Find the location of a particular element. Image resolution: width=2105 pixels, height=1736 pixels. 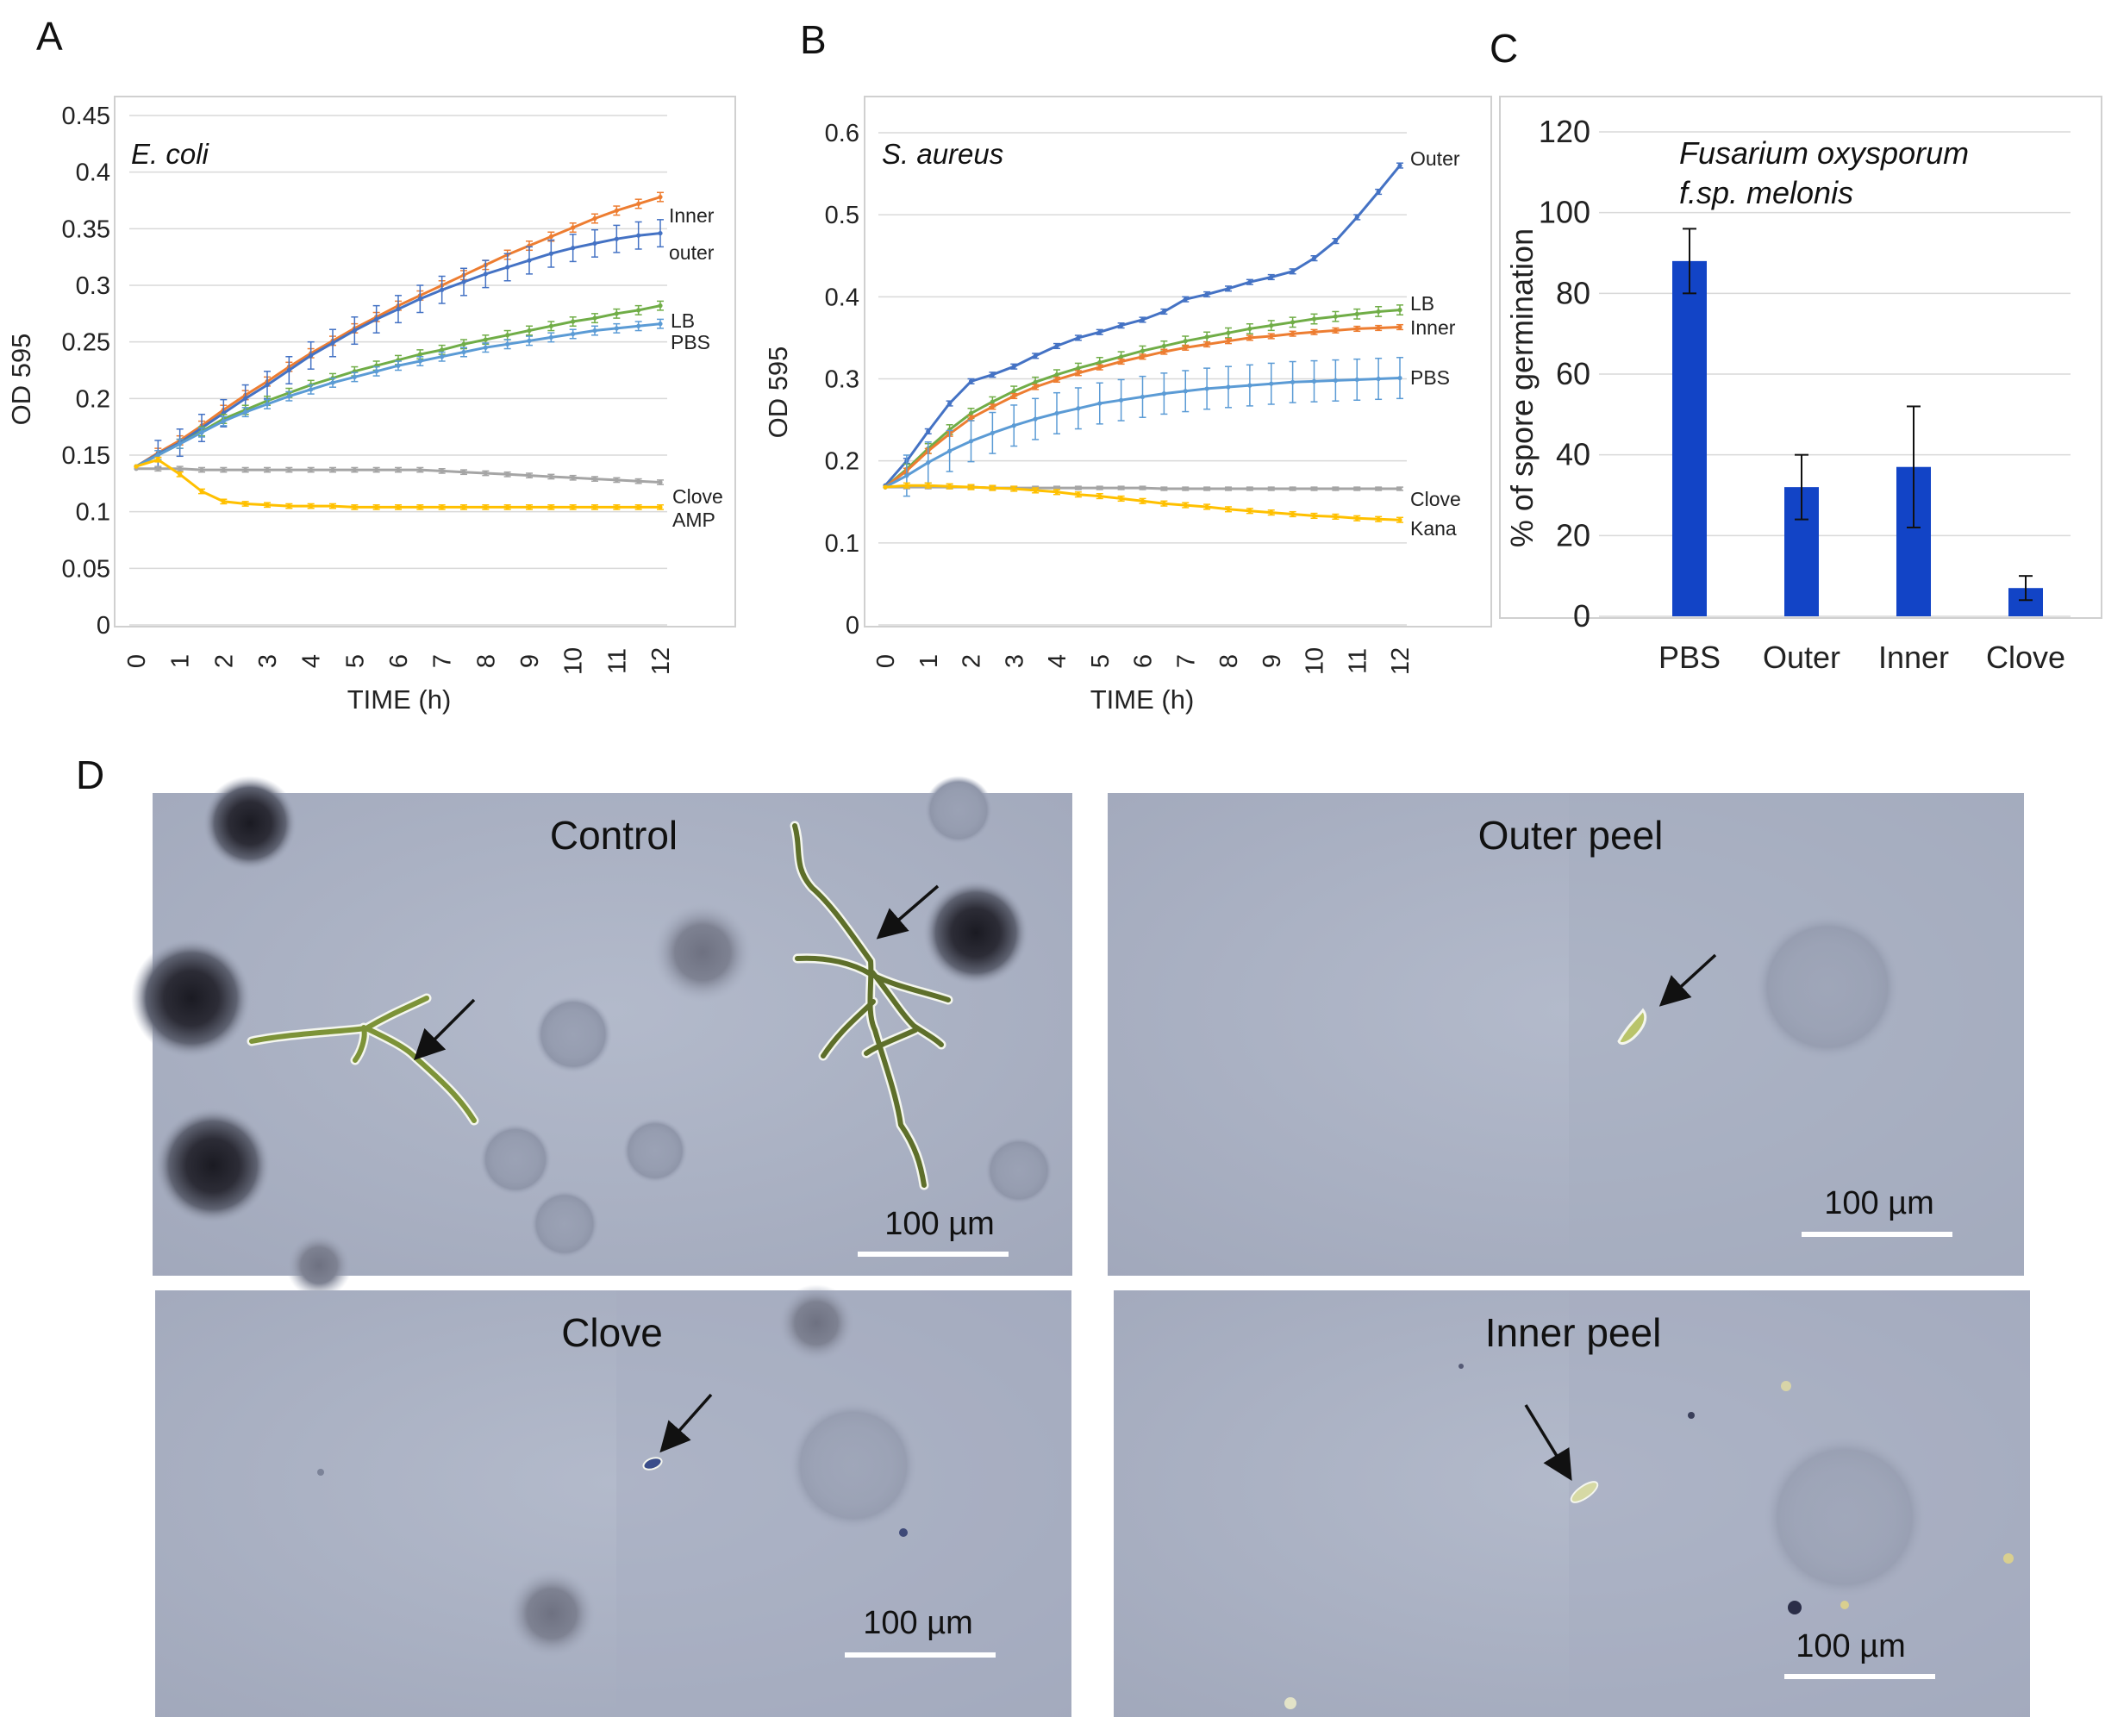

panel-letter-b: B is located at coordinates (813, 39).